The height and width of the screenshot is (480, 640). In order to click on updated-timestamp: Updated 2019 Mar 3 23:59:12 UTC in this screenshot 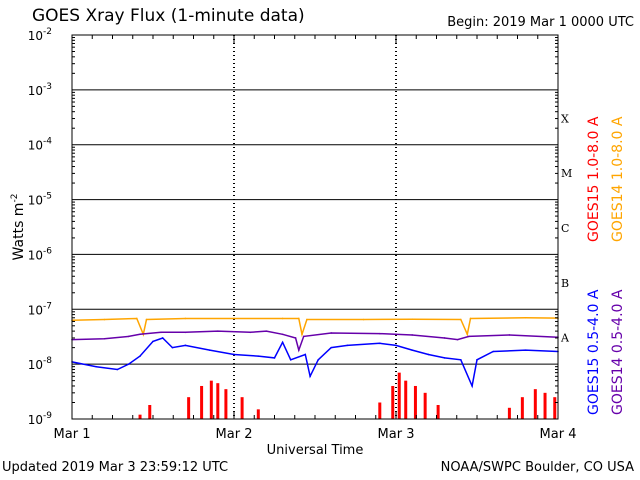, I will do `click(115, 467)`.